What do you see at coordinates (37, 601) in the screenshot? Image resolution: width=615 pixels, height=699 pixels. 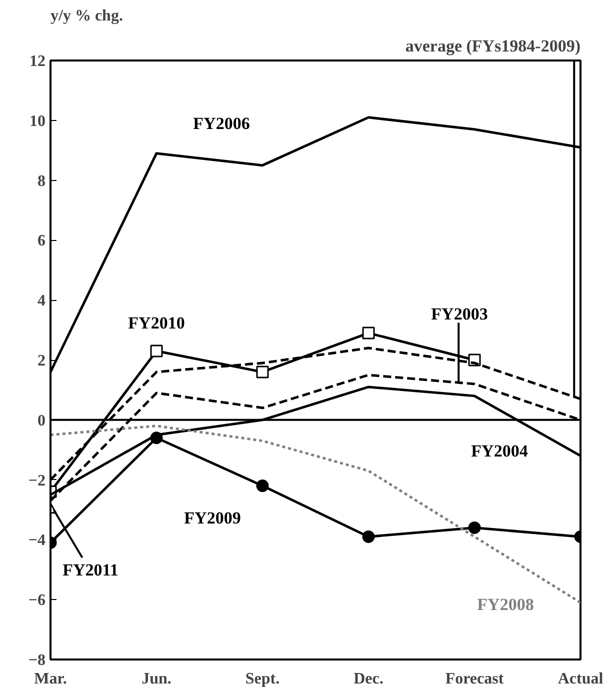 I see `y-tick-label: −6` at bounding box center [37, 601].